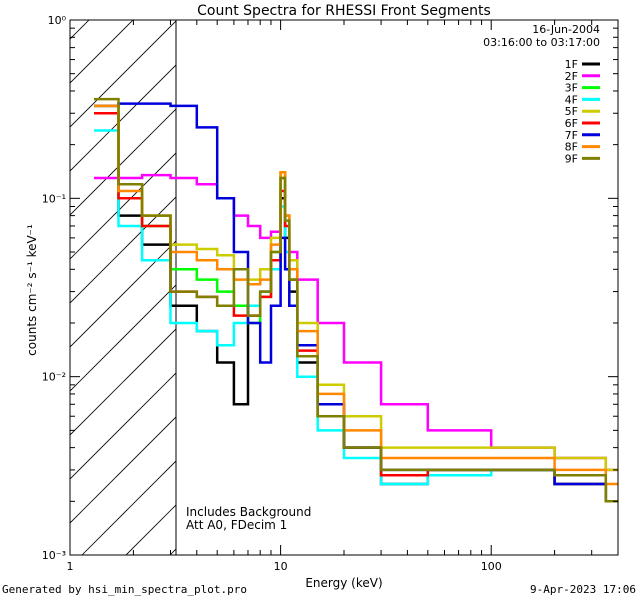 The width and height of the screenshot is (640, 600). I want to click on x-axis-label: Energy (keV), so click(343, 583).